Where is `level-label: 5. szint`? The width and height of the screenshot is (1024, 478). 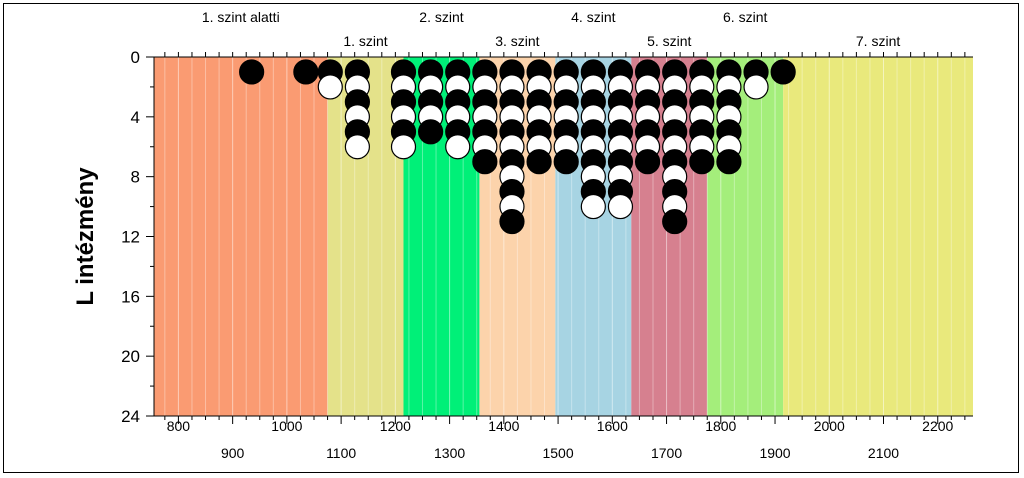
level-label: 5. szint is located at coordinates (669, 41).